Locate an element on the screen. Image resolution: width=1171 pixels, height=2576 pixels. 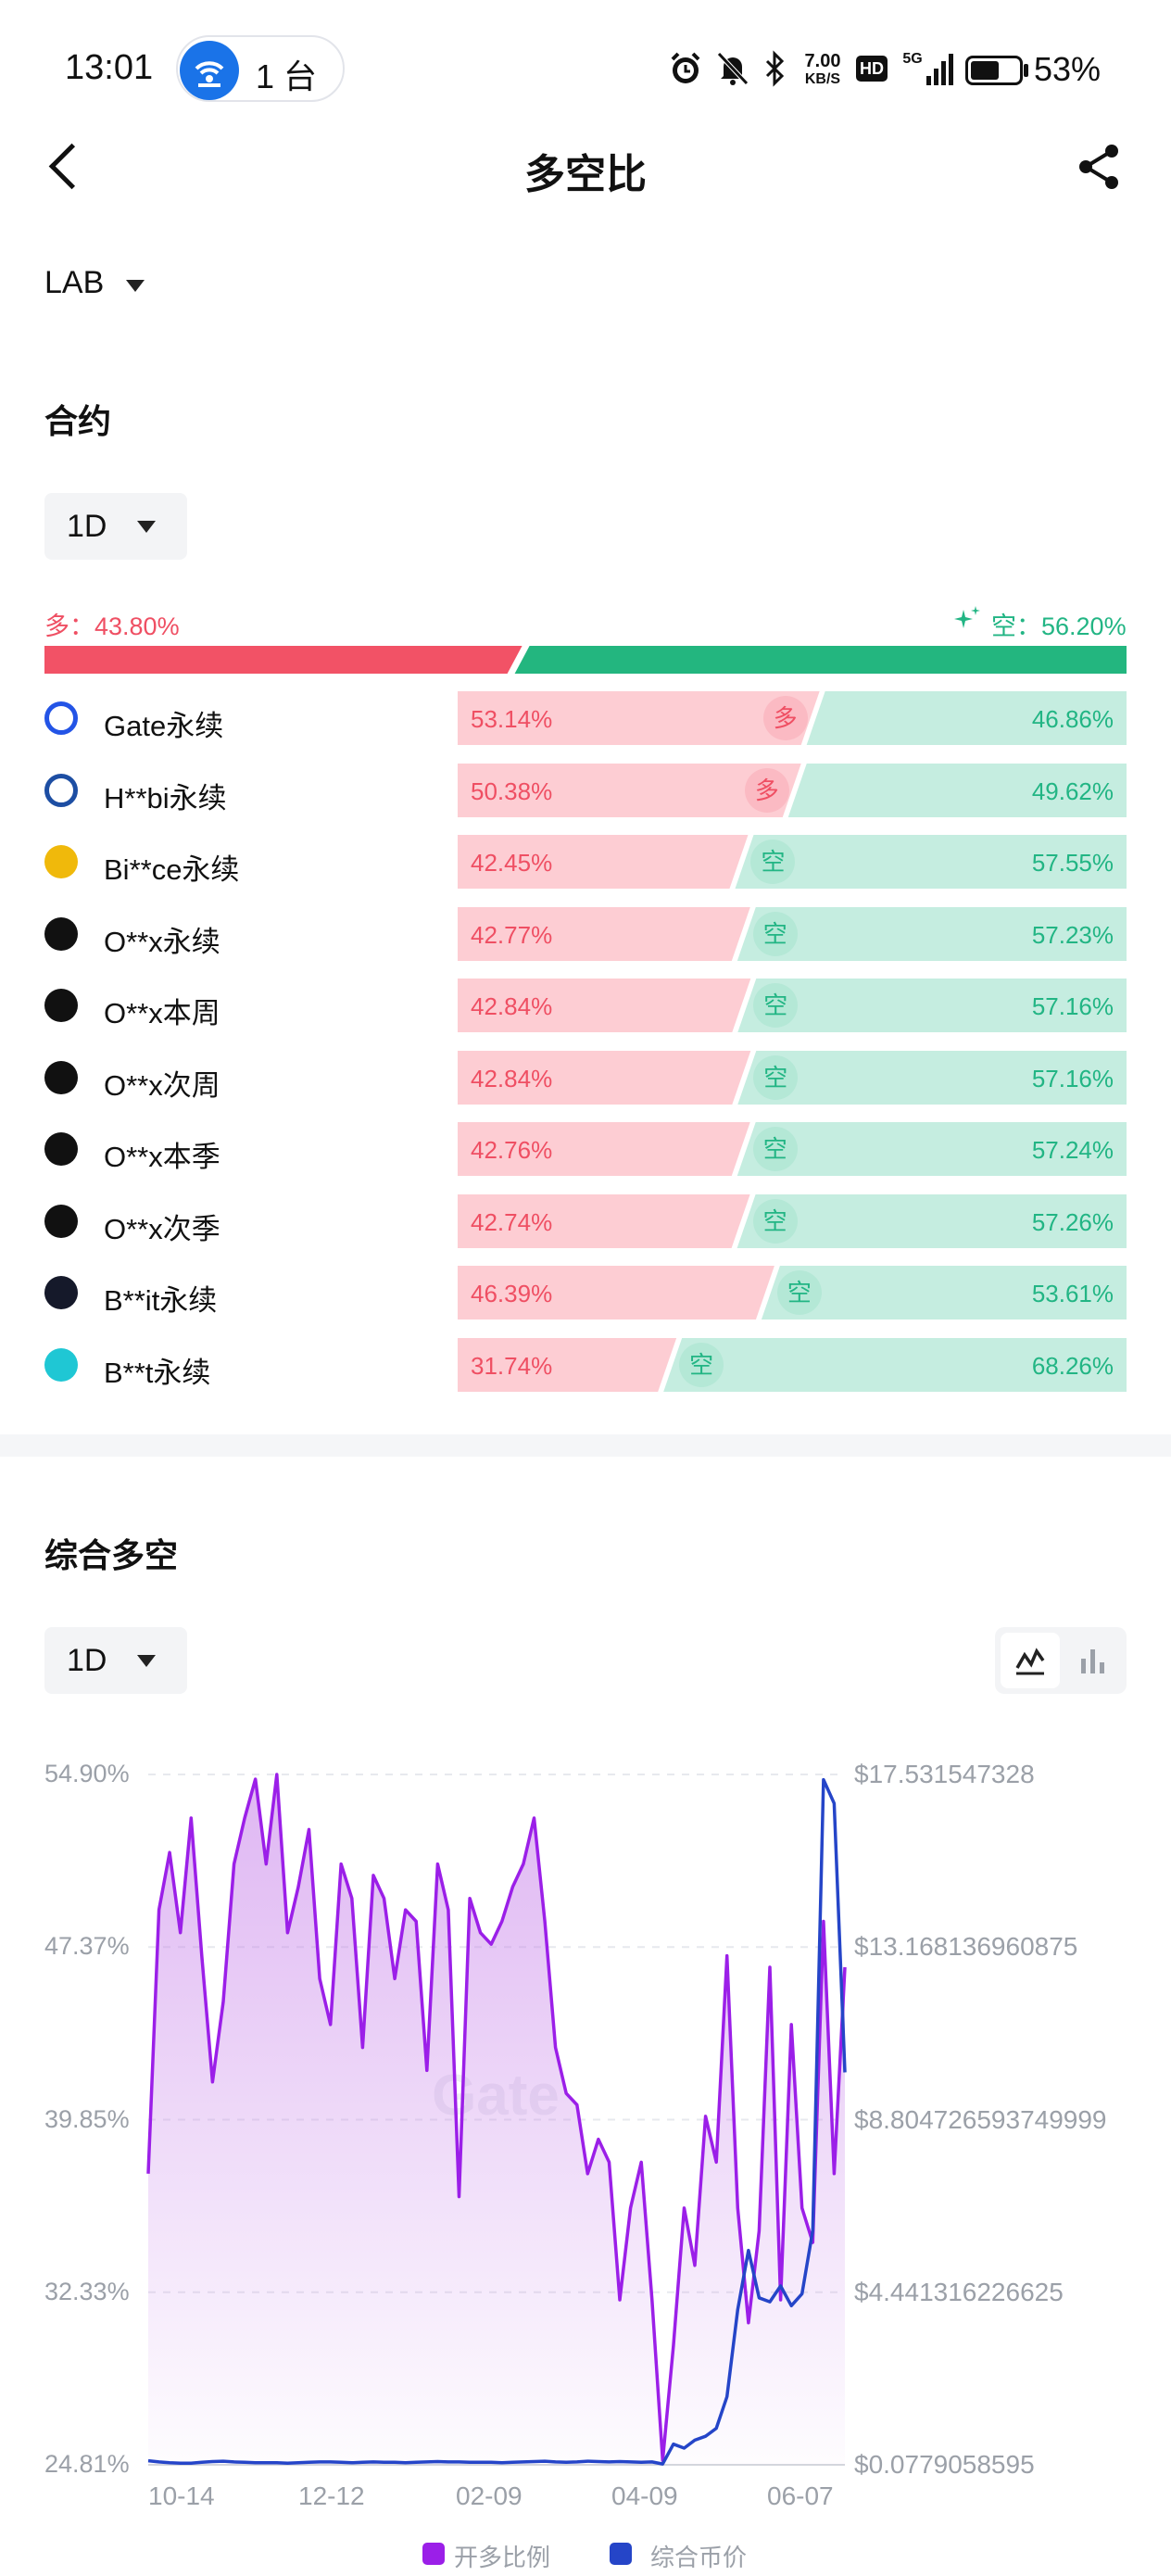
share-icon is located at coordinates (1099, 167).